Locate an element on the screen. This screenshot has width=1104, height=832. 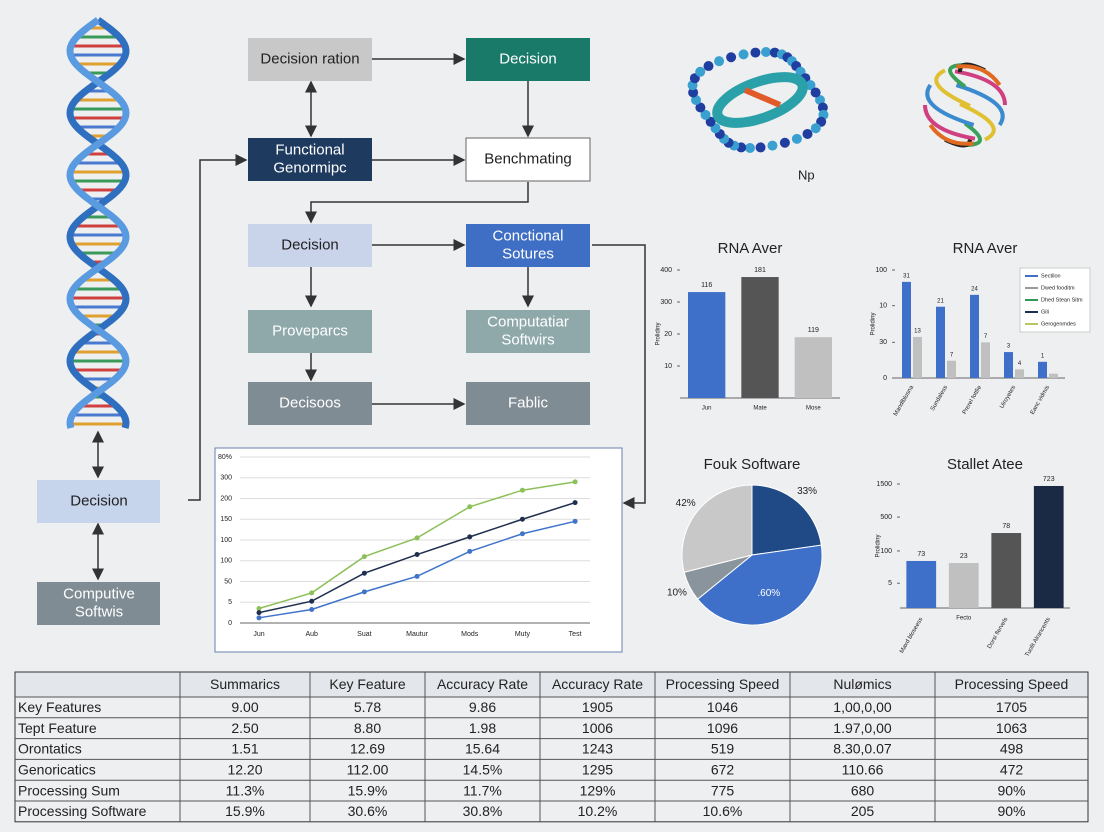
legend-label: Dwed fooditm is located at coordinates (1058, 288).